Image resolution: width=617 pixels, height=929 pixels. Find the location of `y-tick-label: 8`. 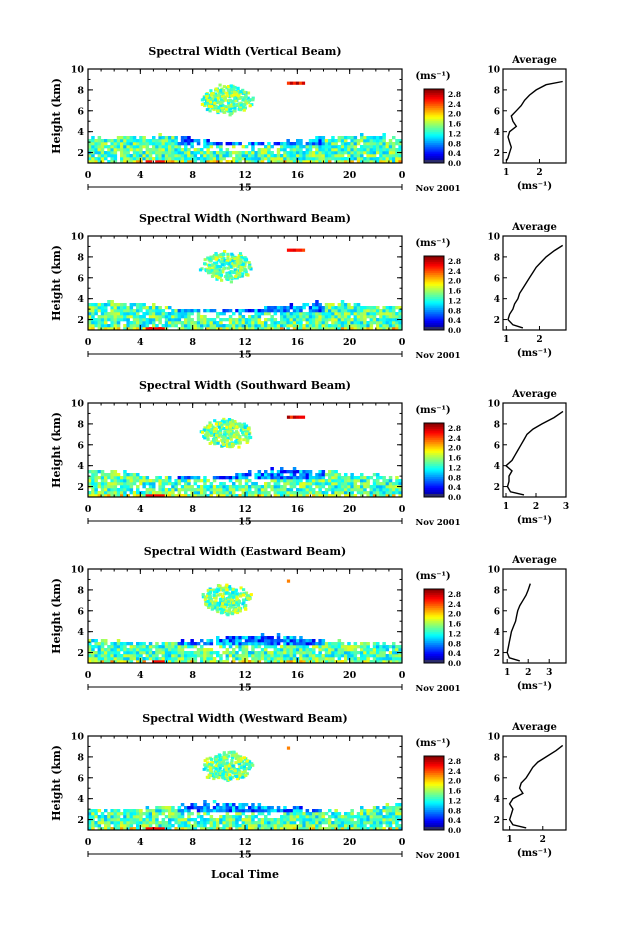

y-tick-label: 8 is located at coordinates (80, 257).